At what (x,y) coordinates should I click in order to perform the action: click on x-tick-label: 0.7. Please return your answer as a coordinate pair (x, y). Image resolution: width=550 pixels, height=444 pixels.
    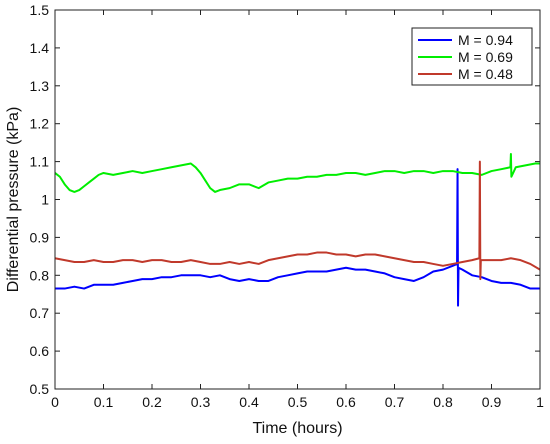
    Looking at the image, I should click on (395, 402).